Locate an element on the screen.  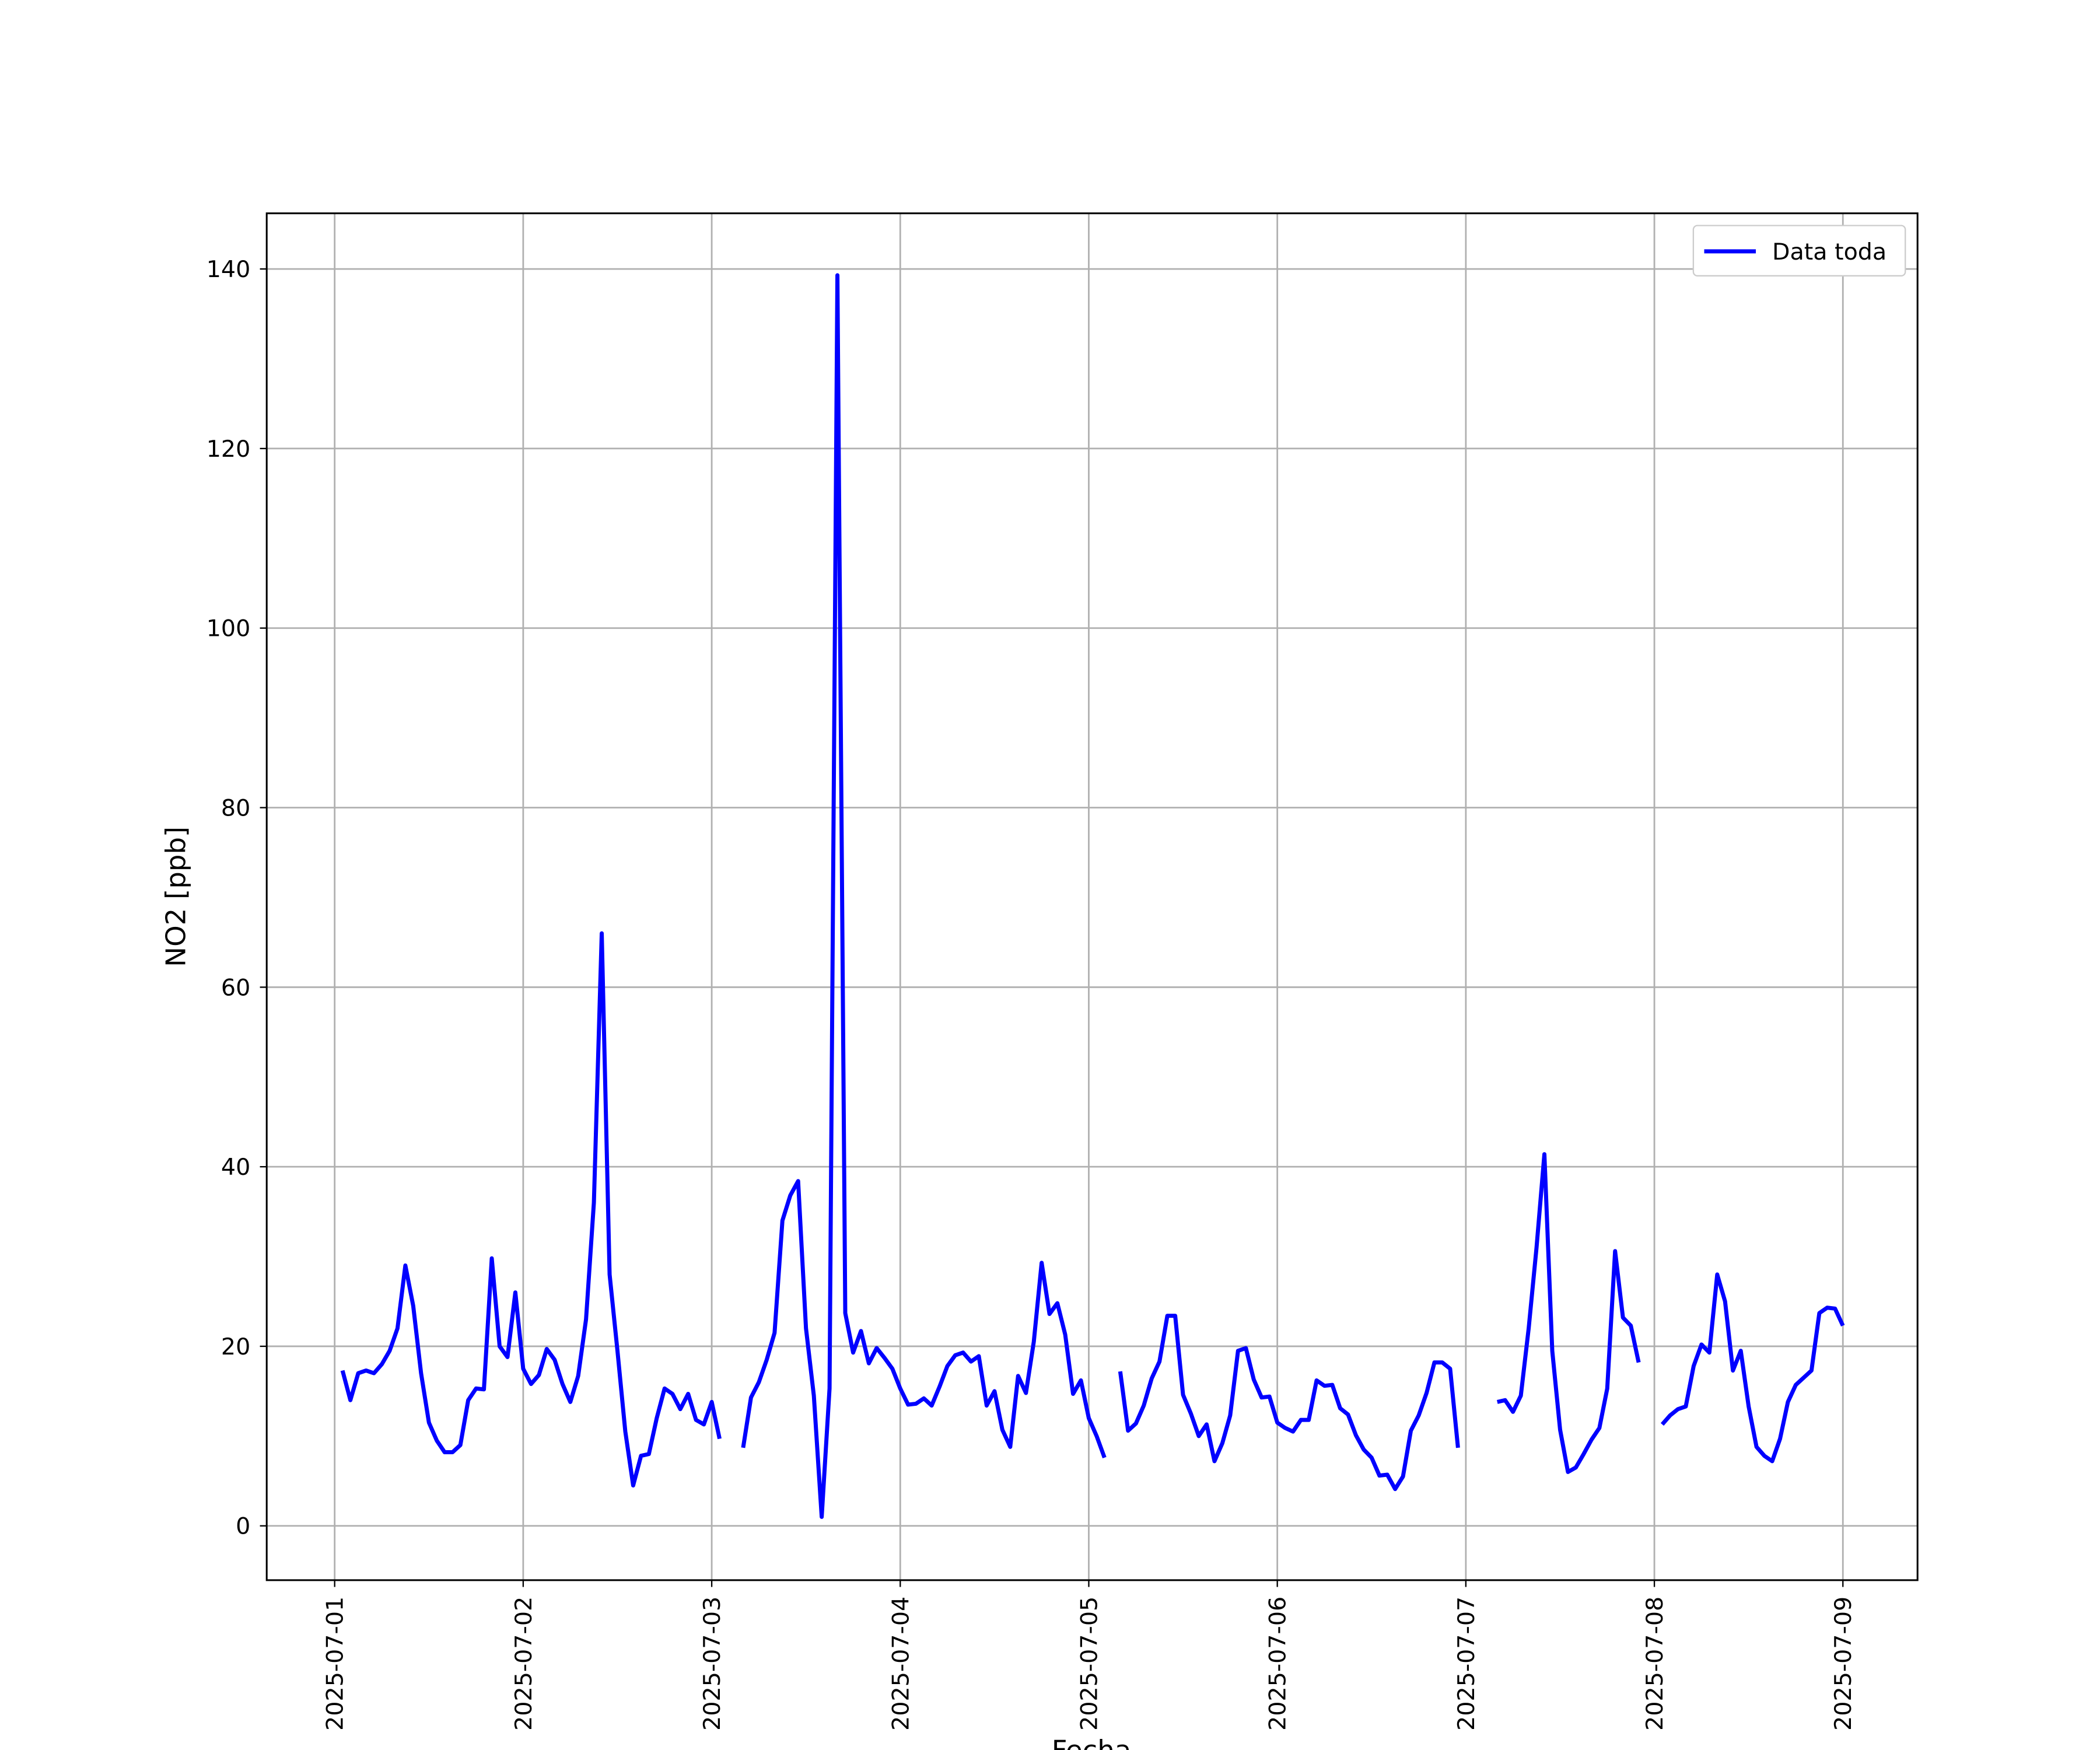
x-axis-label: Fecha is located at coordinates (1092, 1742).